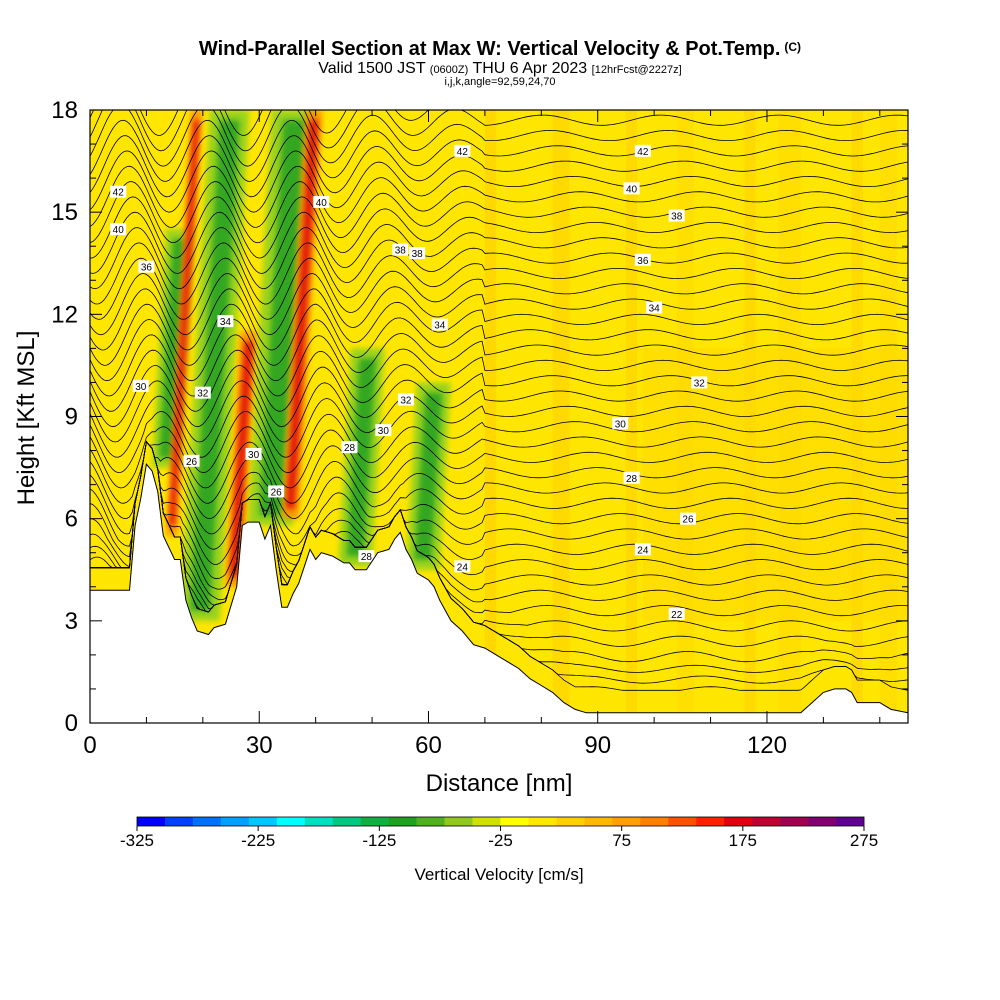 This screenshot has height=1000, width=1000. I want to click on contour-label-text: 36, so click(147, 268).